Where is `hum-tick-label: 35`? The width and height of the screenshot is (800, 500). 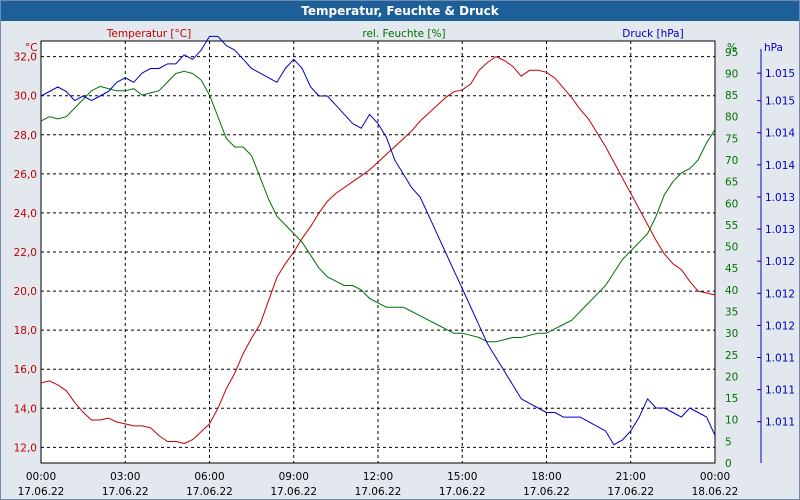 hum-tick-label: 35 is located at coordinates (731, 313).